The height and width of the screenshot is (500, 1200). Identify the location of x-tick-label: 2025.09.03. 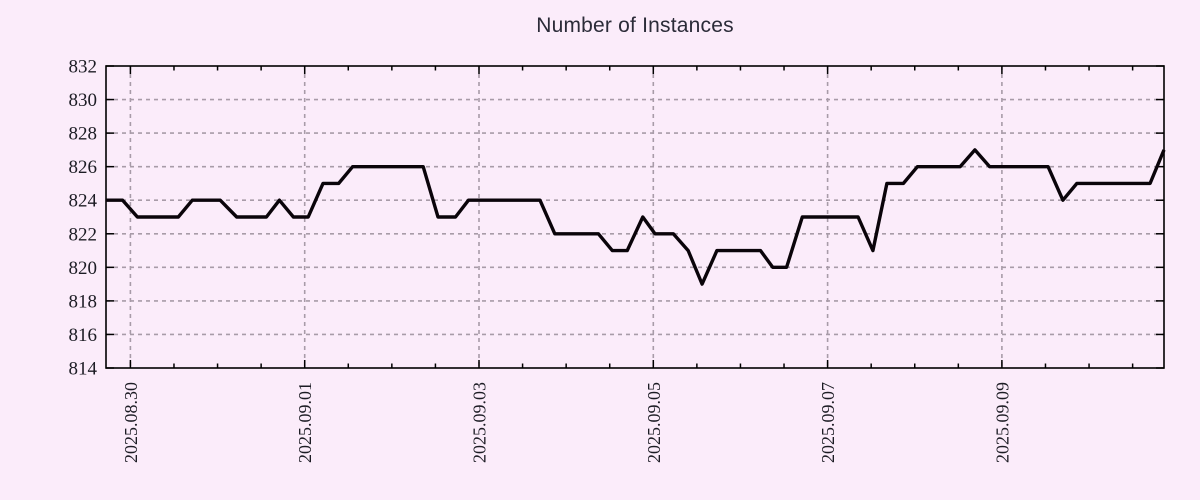
(480, 422).